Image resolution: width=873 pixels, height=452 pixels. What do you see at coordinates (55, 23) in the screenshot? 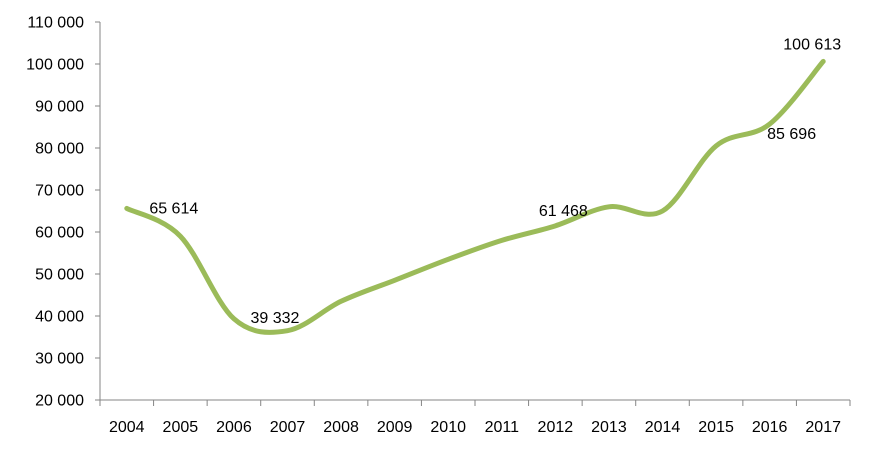
I see `y-tick-label: 110 000` at bounding box center [55, 23].